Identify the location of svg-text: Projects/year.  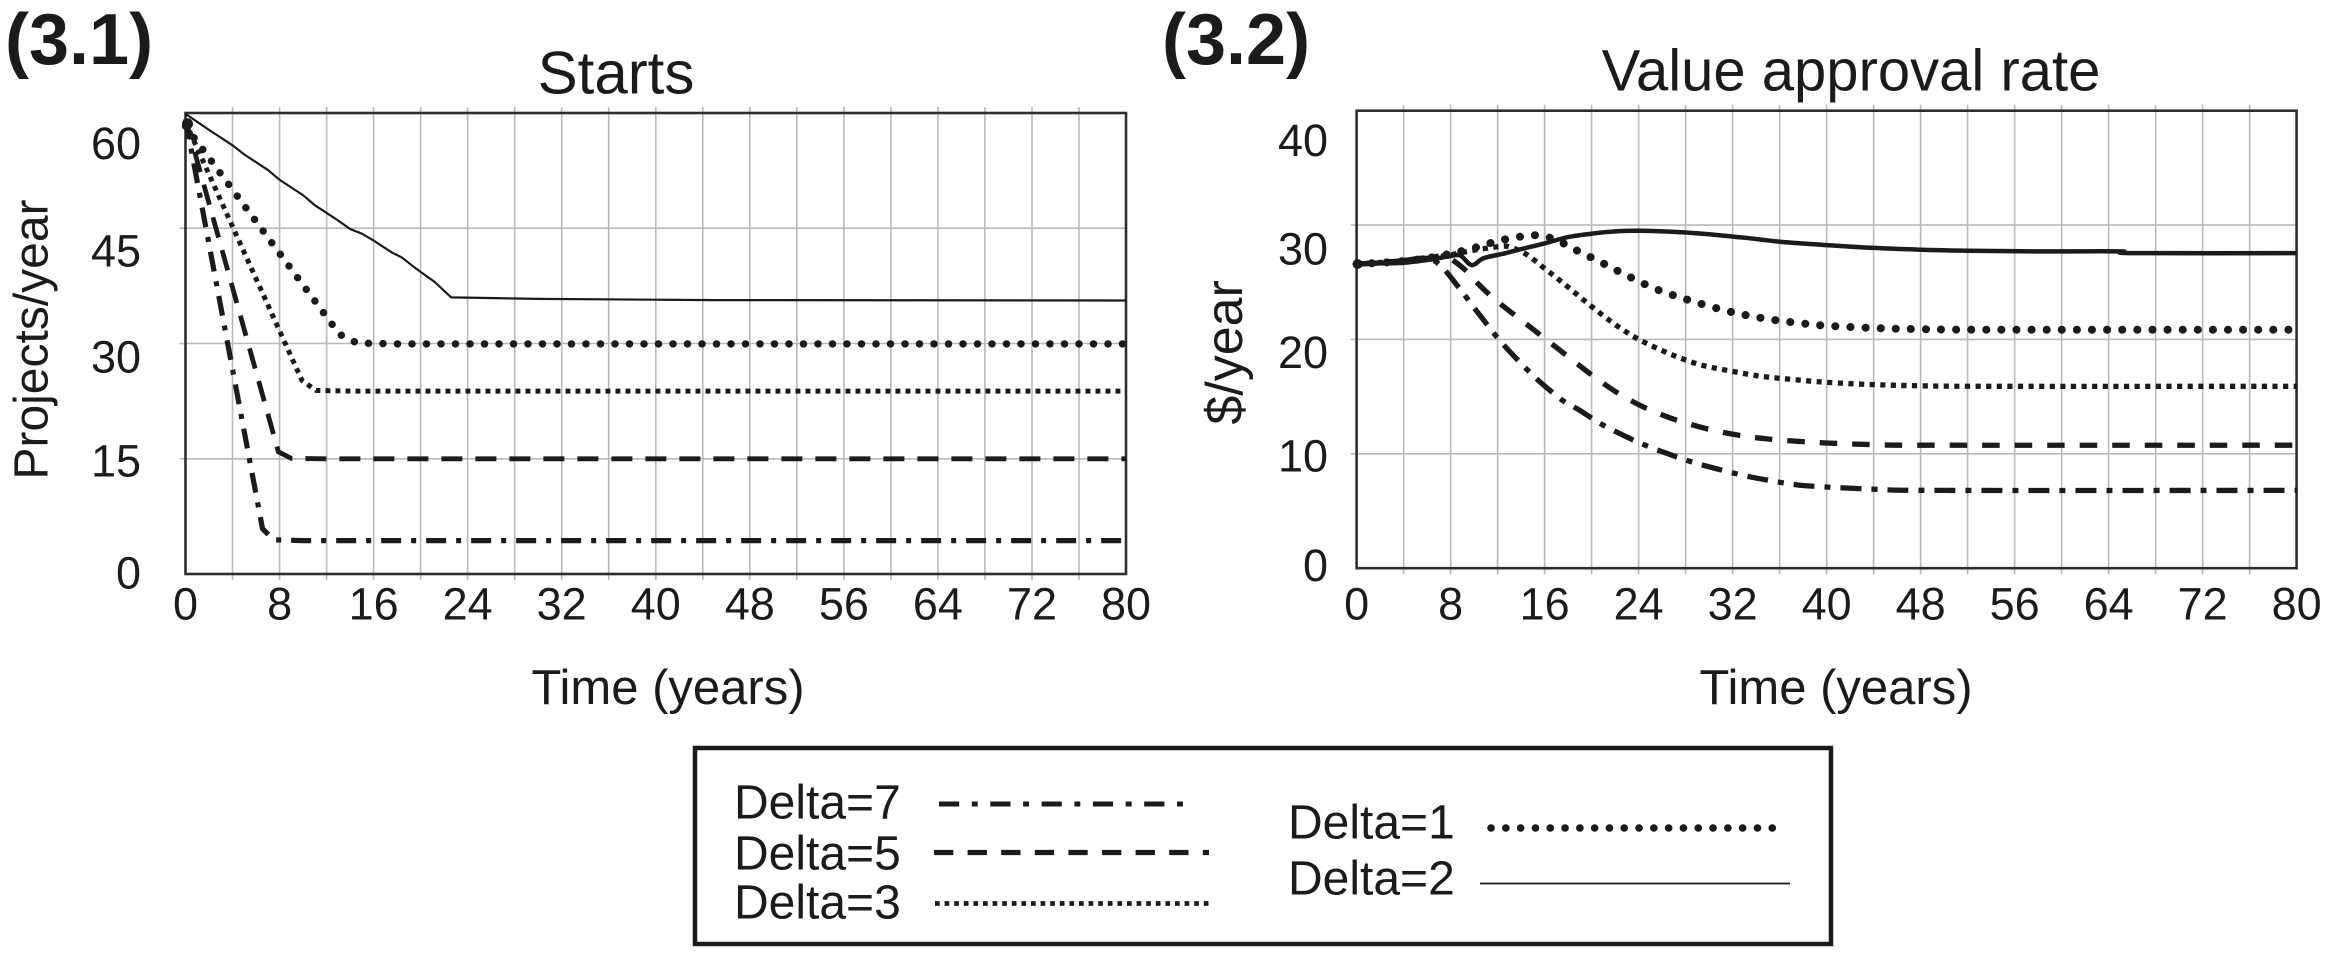
(32, 339).